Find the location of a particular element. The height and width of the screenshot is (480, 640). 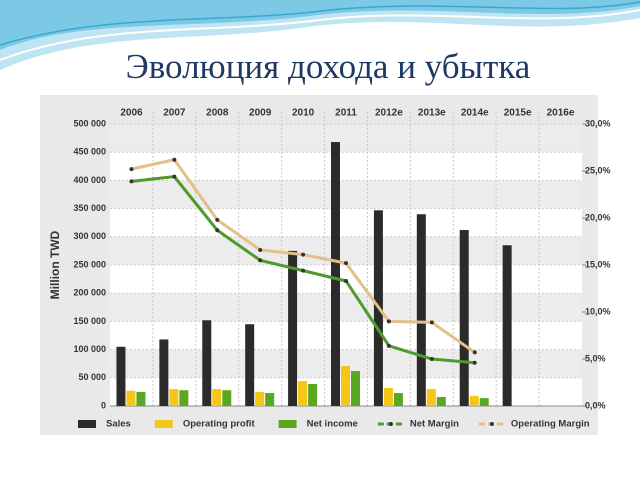

slide-title: Эволюция дохода и убытка is located at coordinates (328, 66).